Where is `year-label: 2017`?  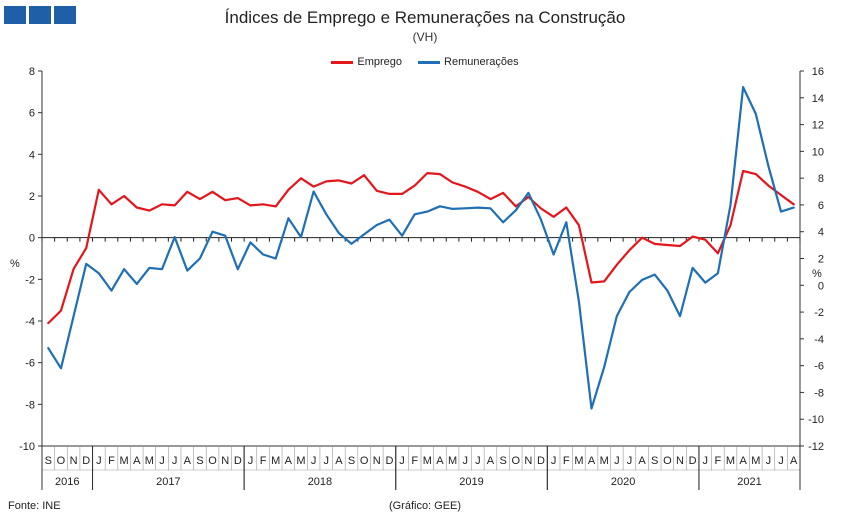
year-label: 2017 is located at coordinates (168, 482).